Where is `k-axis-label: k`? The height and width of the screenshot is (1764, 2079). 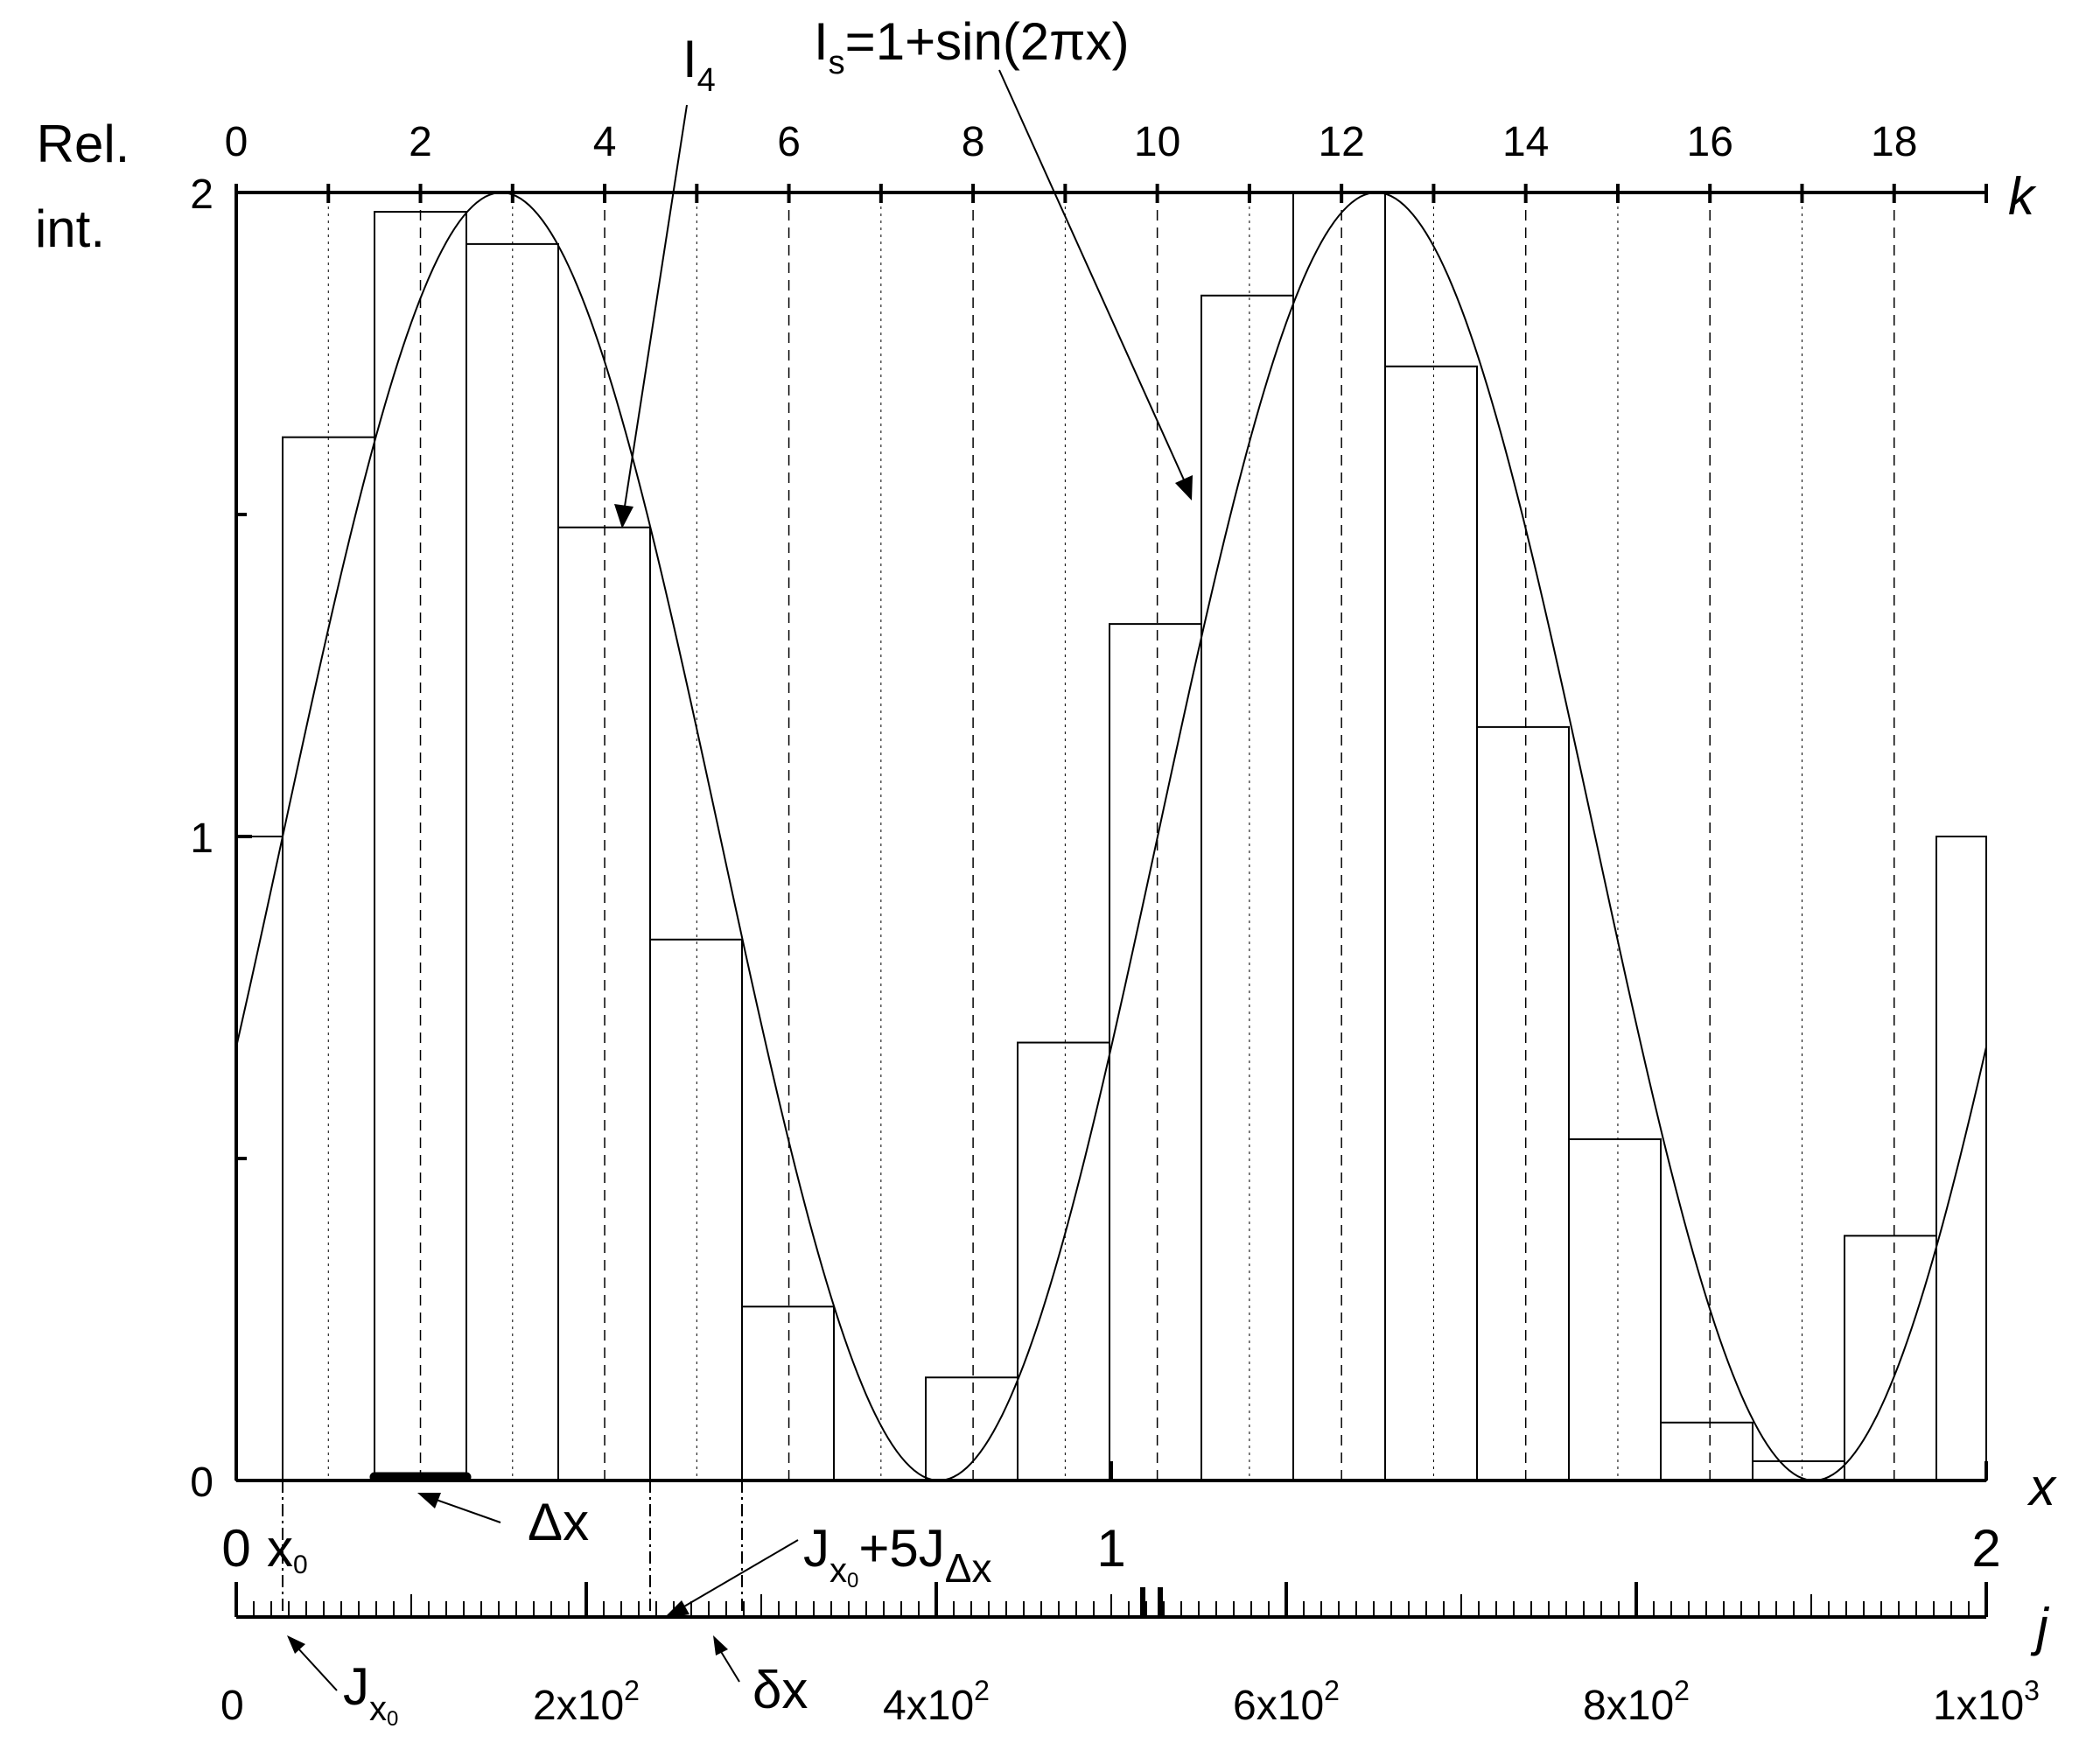 k-axis-label: k is located at coordinates (2022, 196).